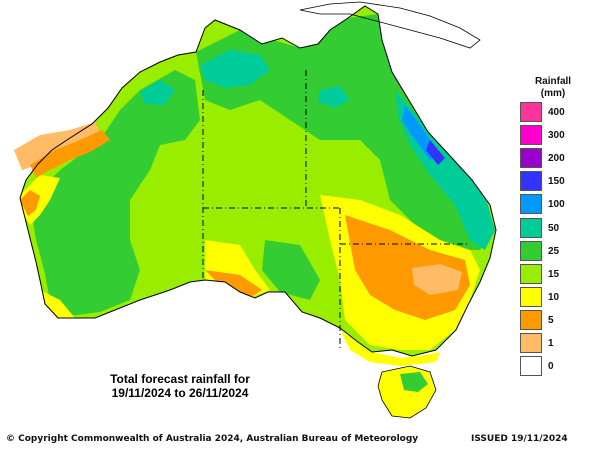  I want to click on new-guinea-coastline, so click(390, 25).